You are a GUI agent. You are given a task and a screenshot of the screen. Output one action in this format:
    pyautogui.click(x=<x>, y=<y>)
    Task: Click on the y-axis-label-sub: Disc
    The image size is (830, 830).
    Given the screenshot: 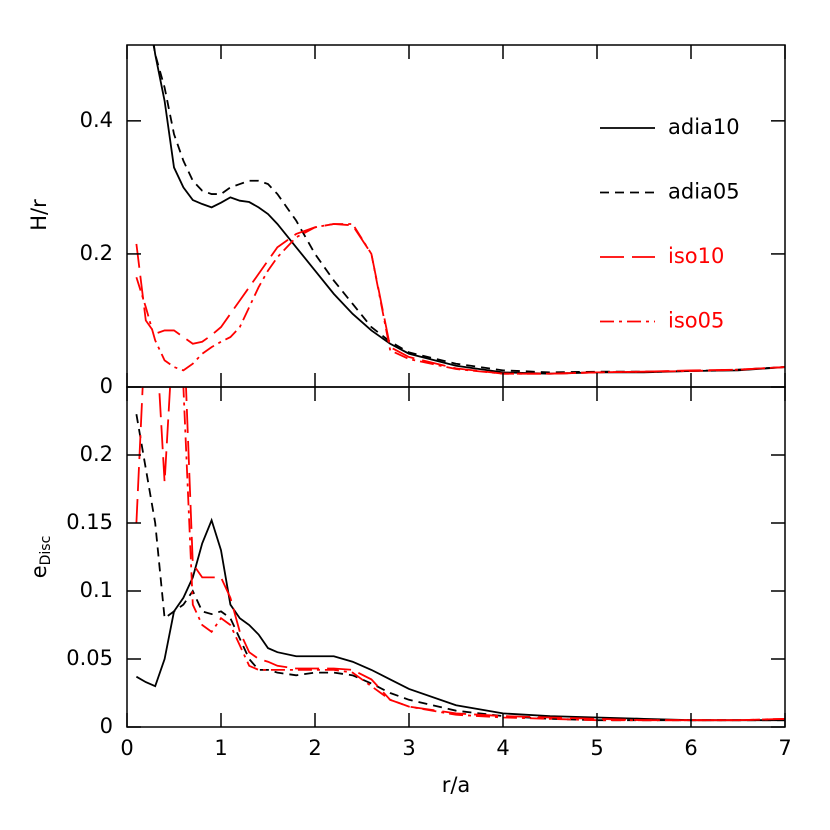 What is the action you would take?
    pyautogui.click(x=46, y=551)
    